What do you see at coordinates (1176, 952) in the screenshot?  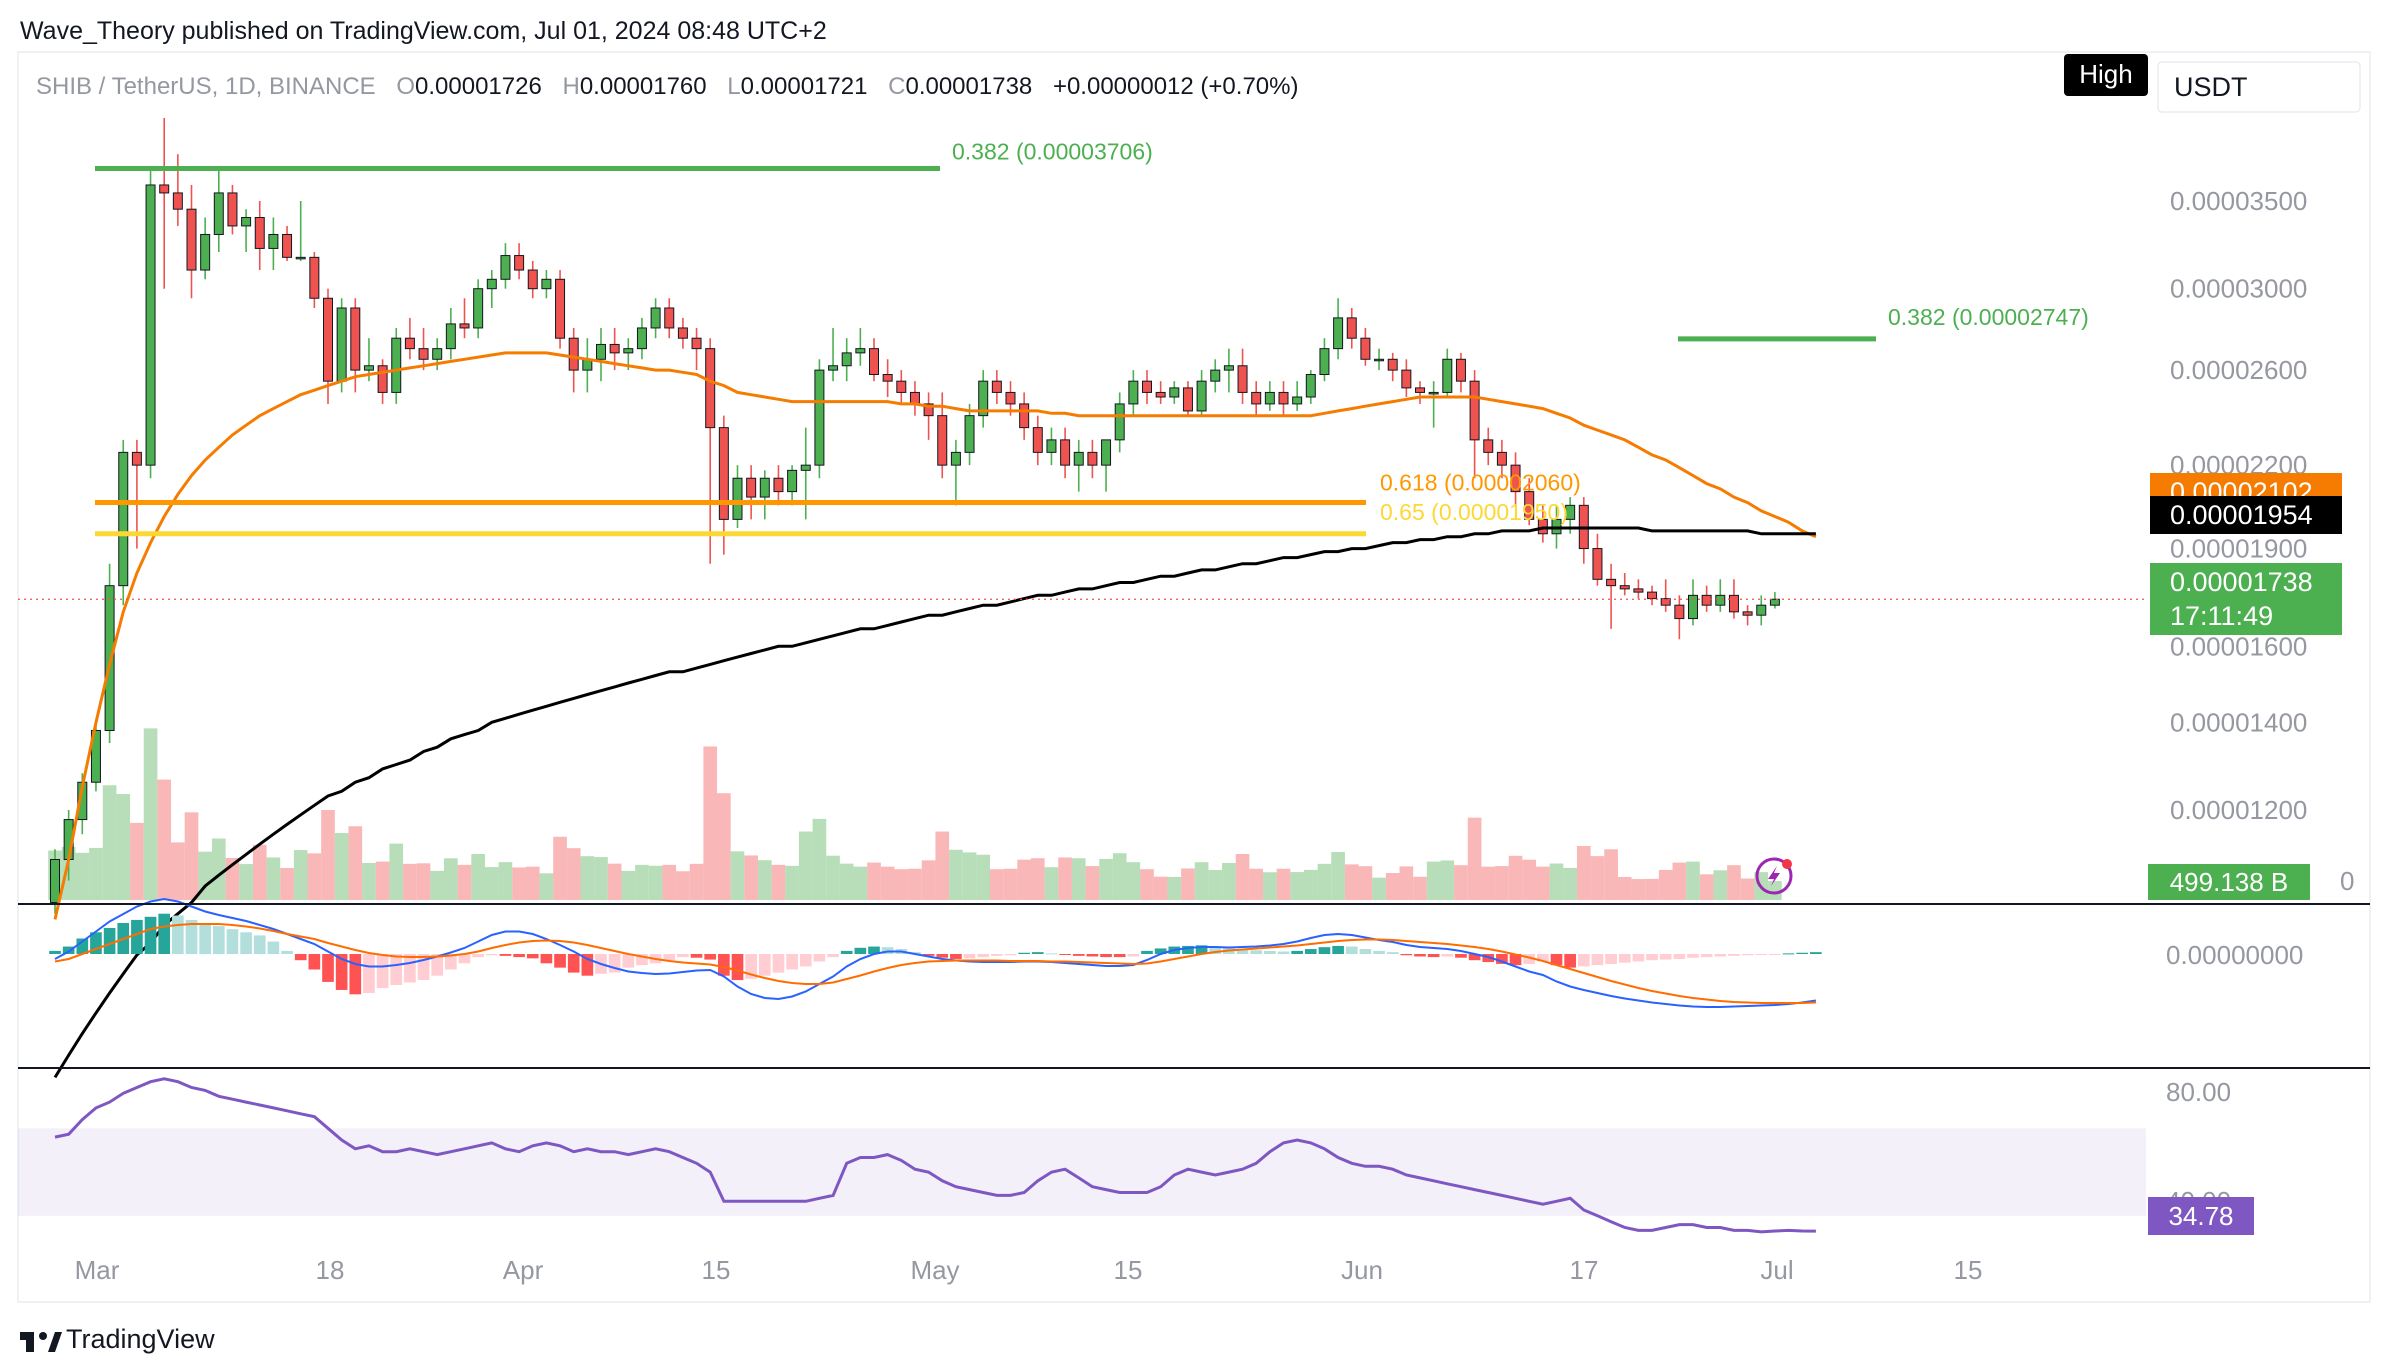 I see `macd-pane: 0.00000000` at bounding box center [1176, 952].